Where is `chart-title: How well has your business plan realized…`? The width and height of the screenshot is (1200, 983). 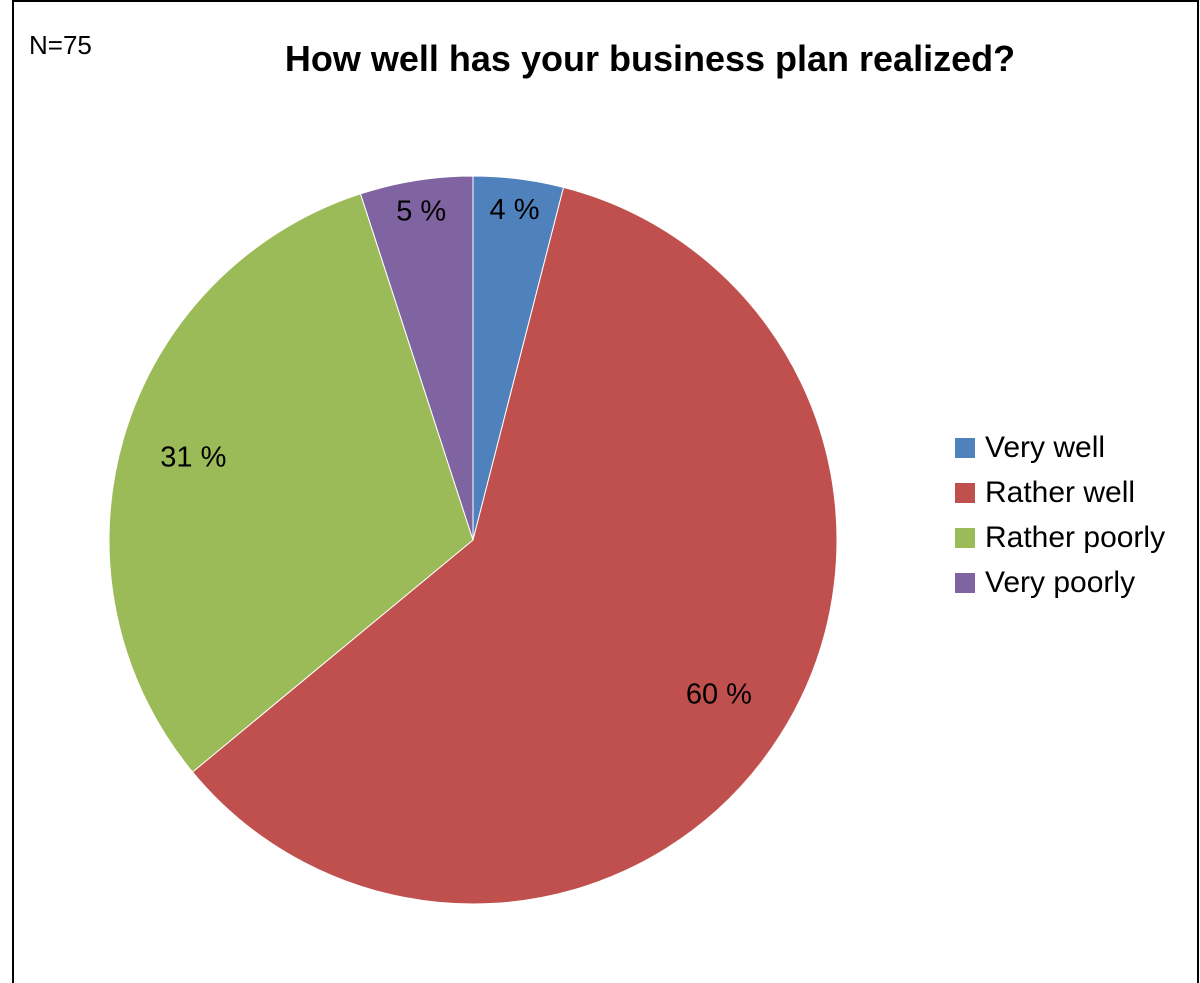
chart-title: How well has your business plan realized… is located at coordinates (650, 58).